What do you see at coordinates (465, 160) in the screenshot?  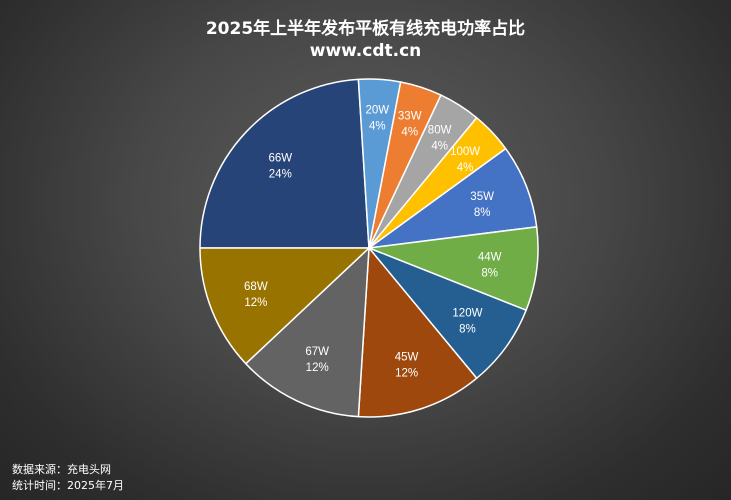 I see `slice-label-100w: 100W 4%` at bounding box center [465, 160].